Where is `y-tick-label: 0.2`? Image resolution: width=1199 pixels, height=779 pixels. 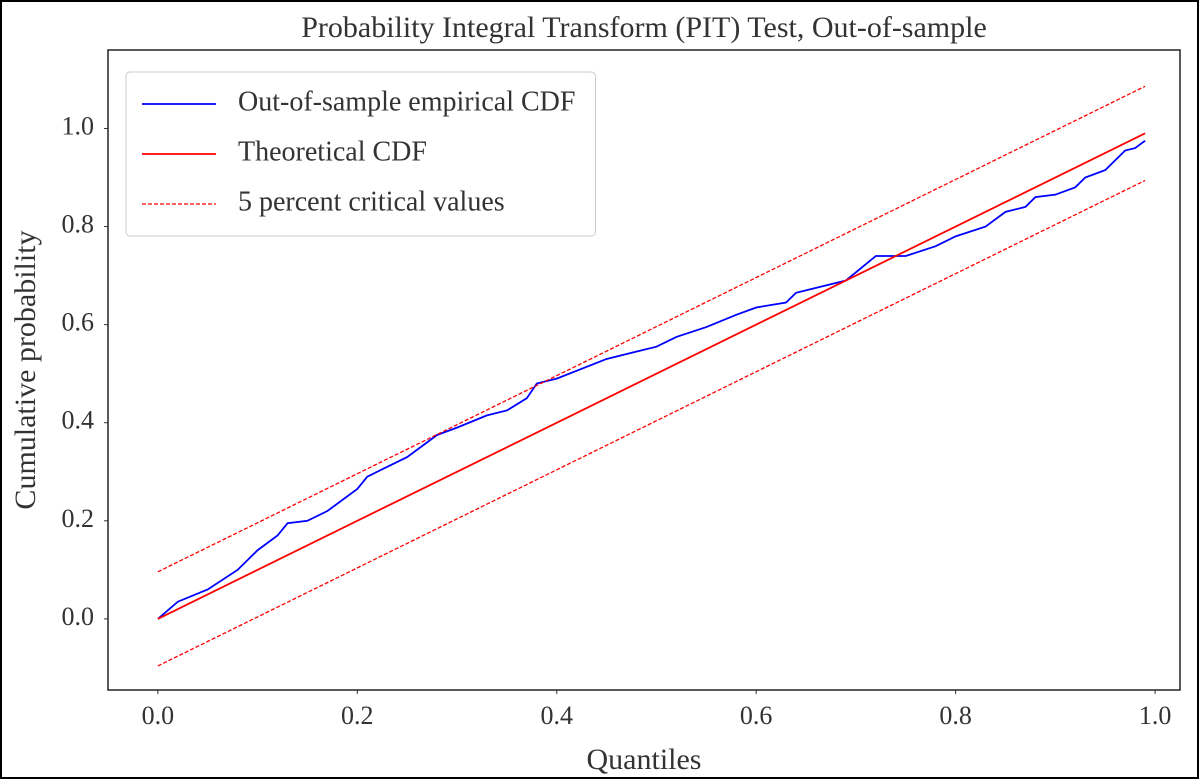 y-tick-label: 0.2 is located at coordinates (78, 518).